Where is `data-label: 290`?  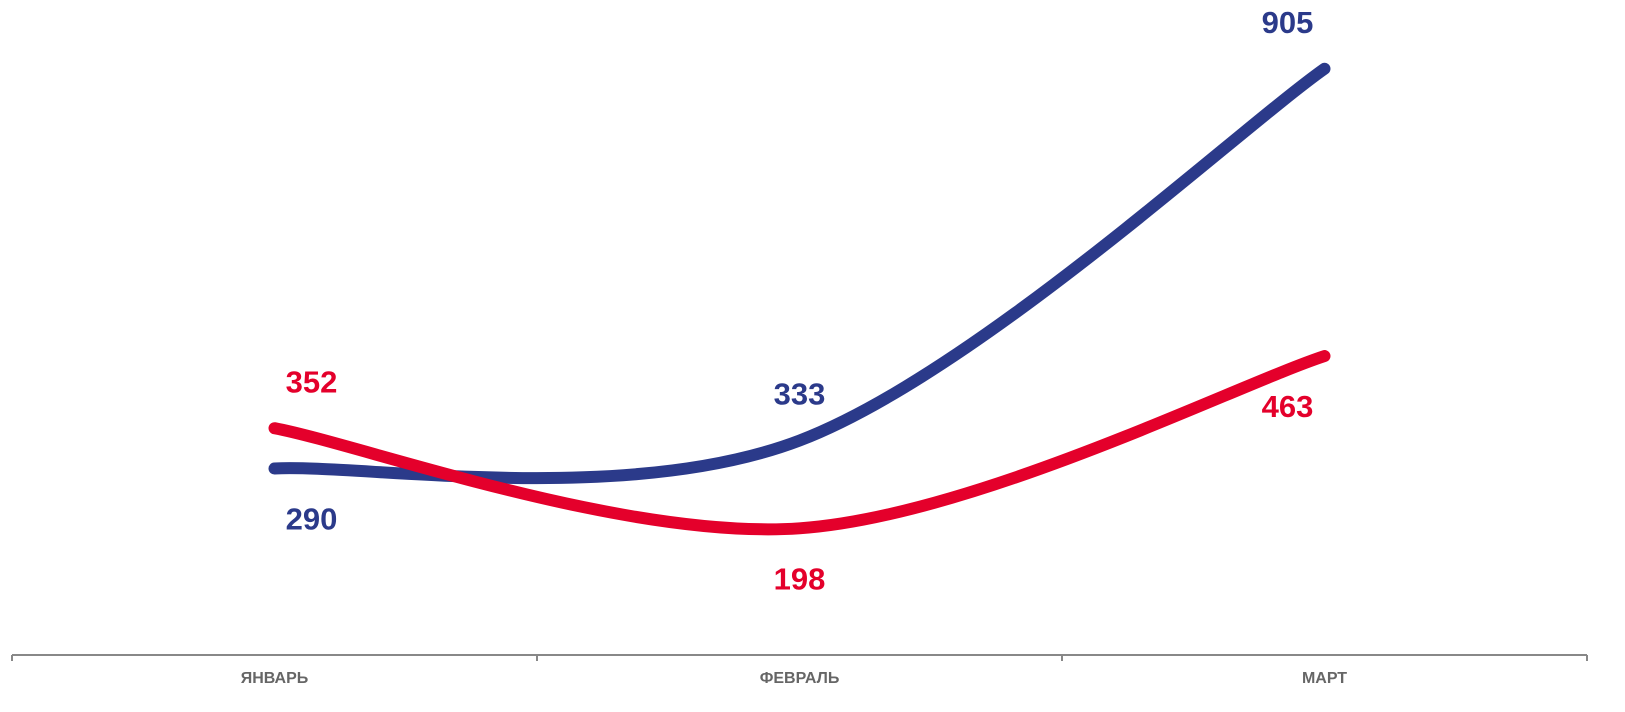 data-label: 290 is located at coordinates (312, 519).